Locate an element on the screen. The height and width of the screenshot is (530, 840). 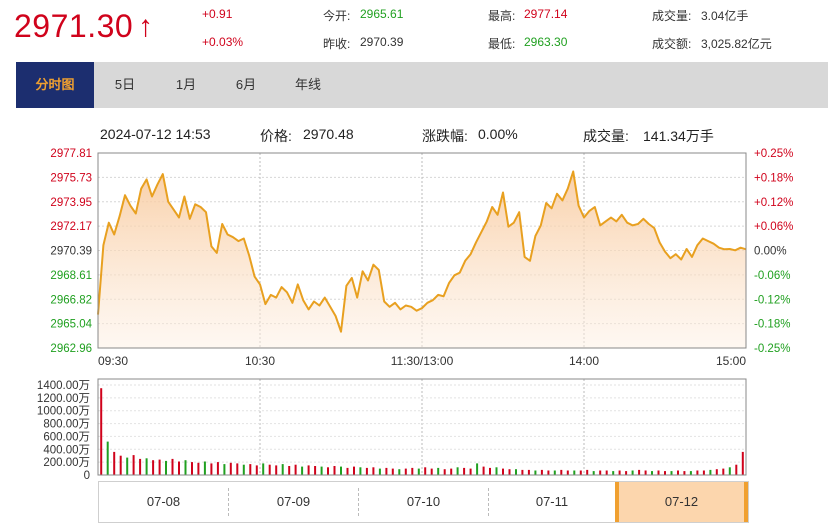
date-tab-0709: 07-09 is located at coordinates (293, 501).